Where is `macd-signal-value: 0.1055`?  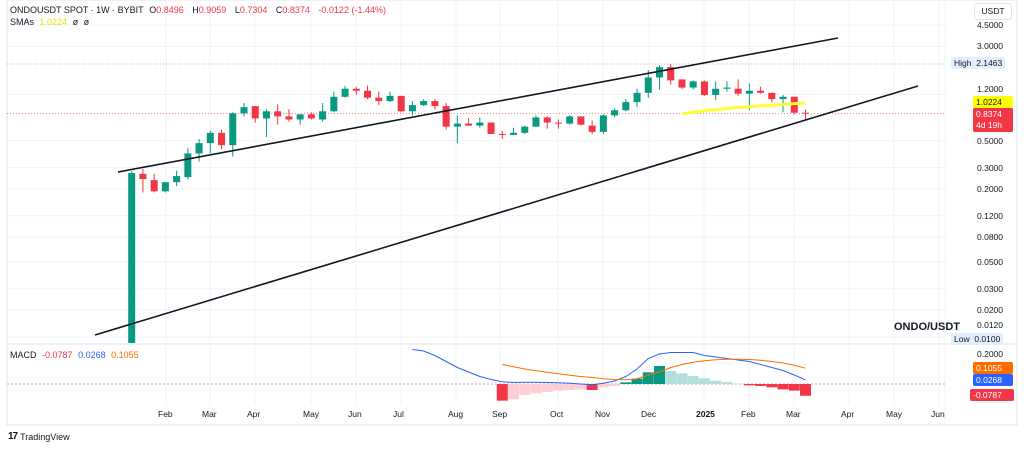 macd-signal-value: 0.1055 is located at coordinates (125, 355).